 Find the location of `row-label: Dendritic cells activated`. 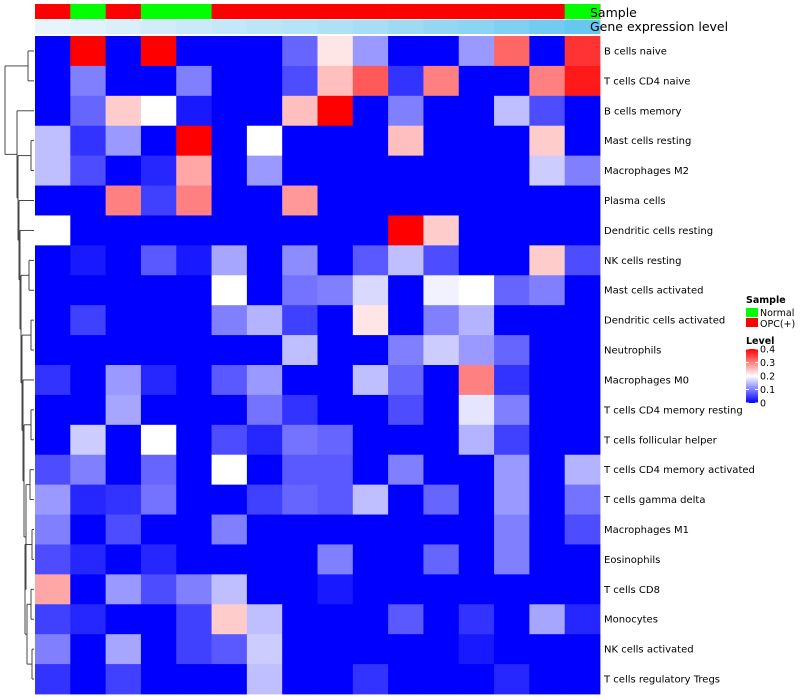

row-label: Dendritic cells activated is located at coordinates (664, 321).